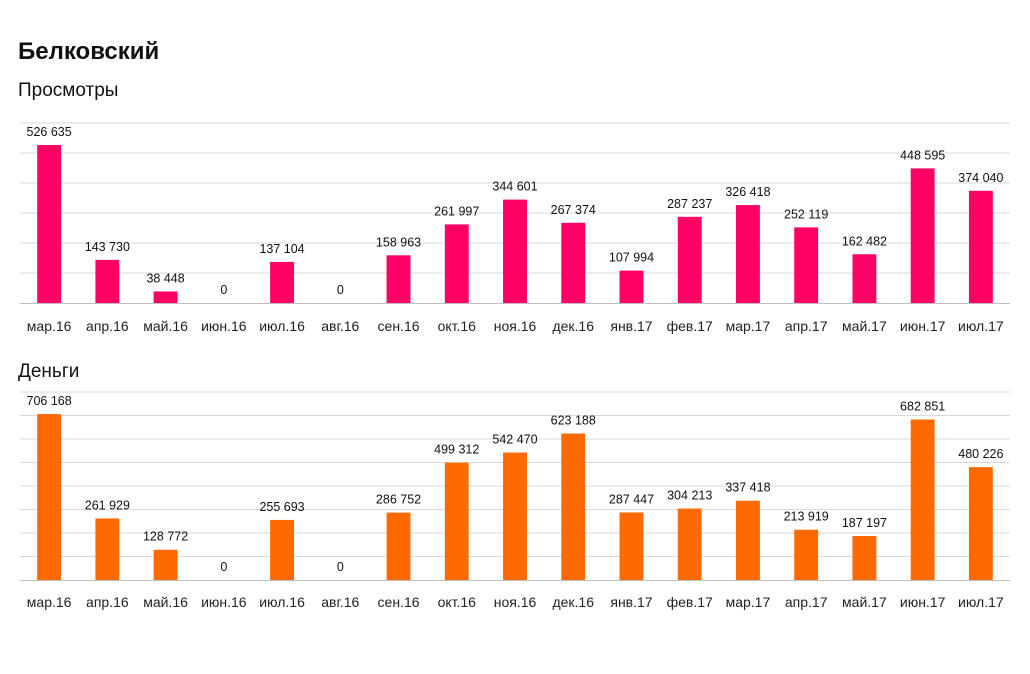  Describe the element at coordinates (340, 602) in the screenshot. I see `x-tick-label: авг.16` at that location.